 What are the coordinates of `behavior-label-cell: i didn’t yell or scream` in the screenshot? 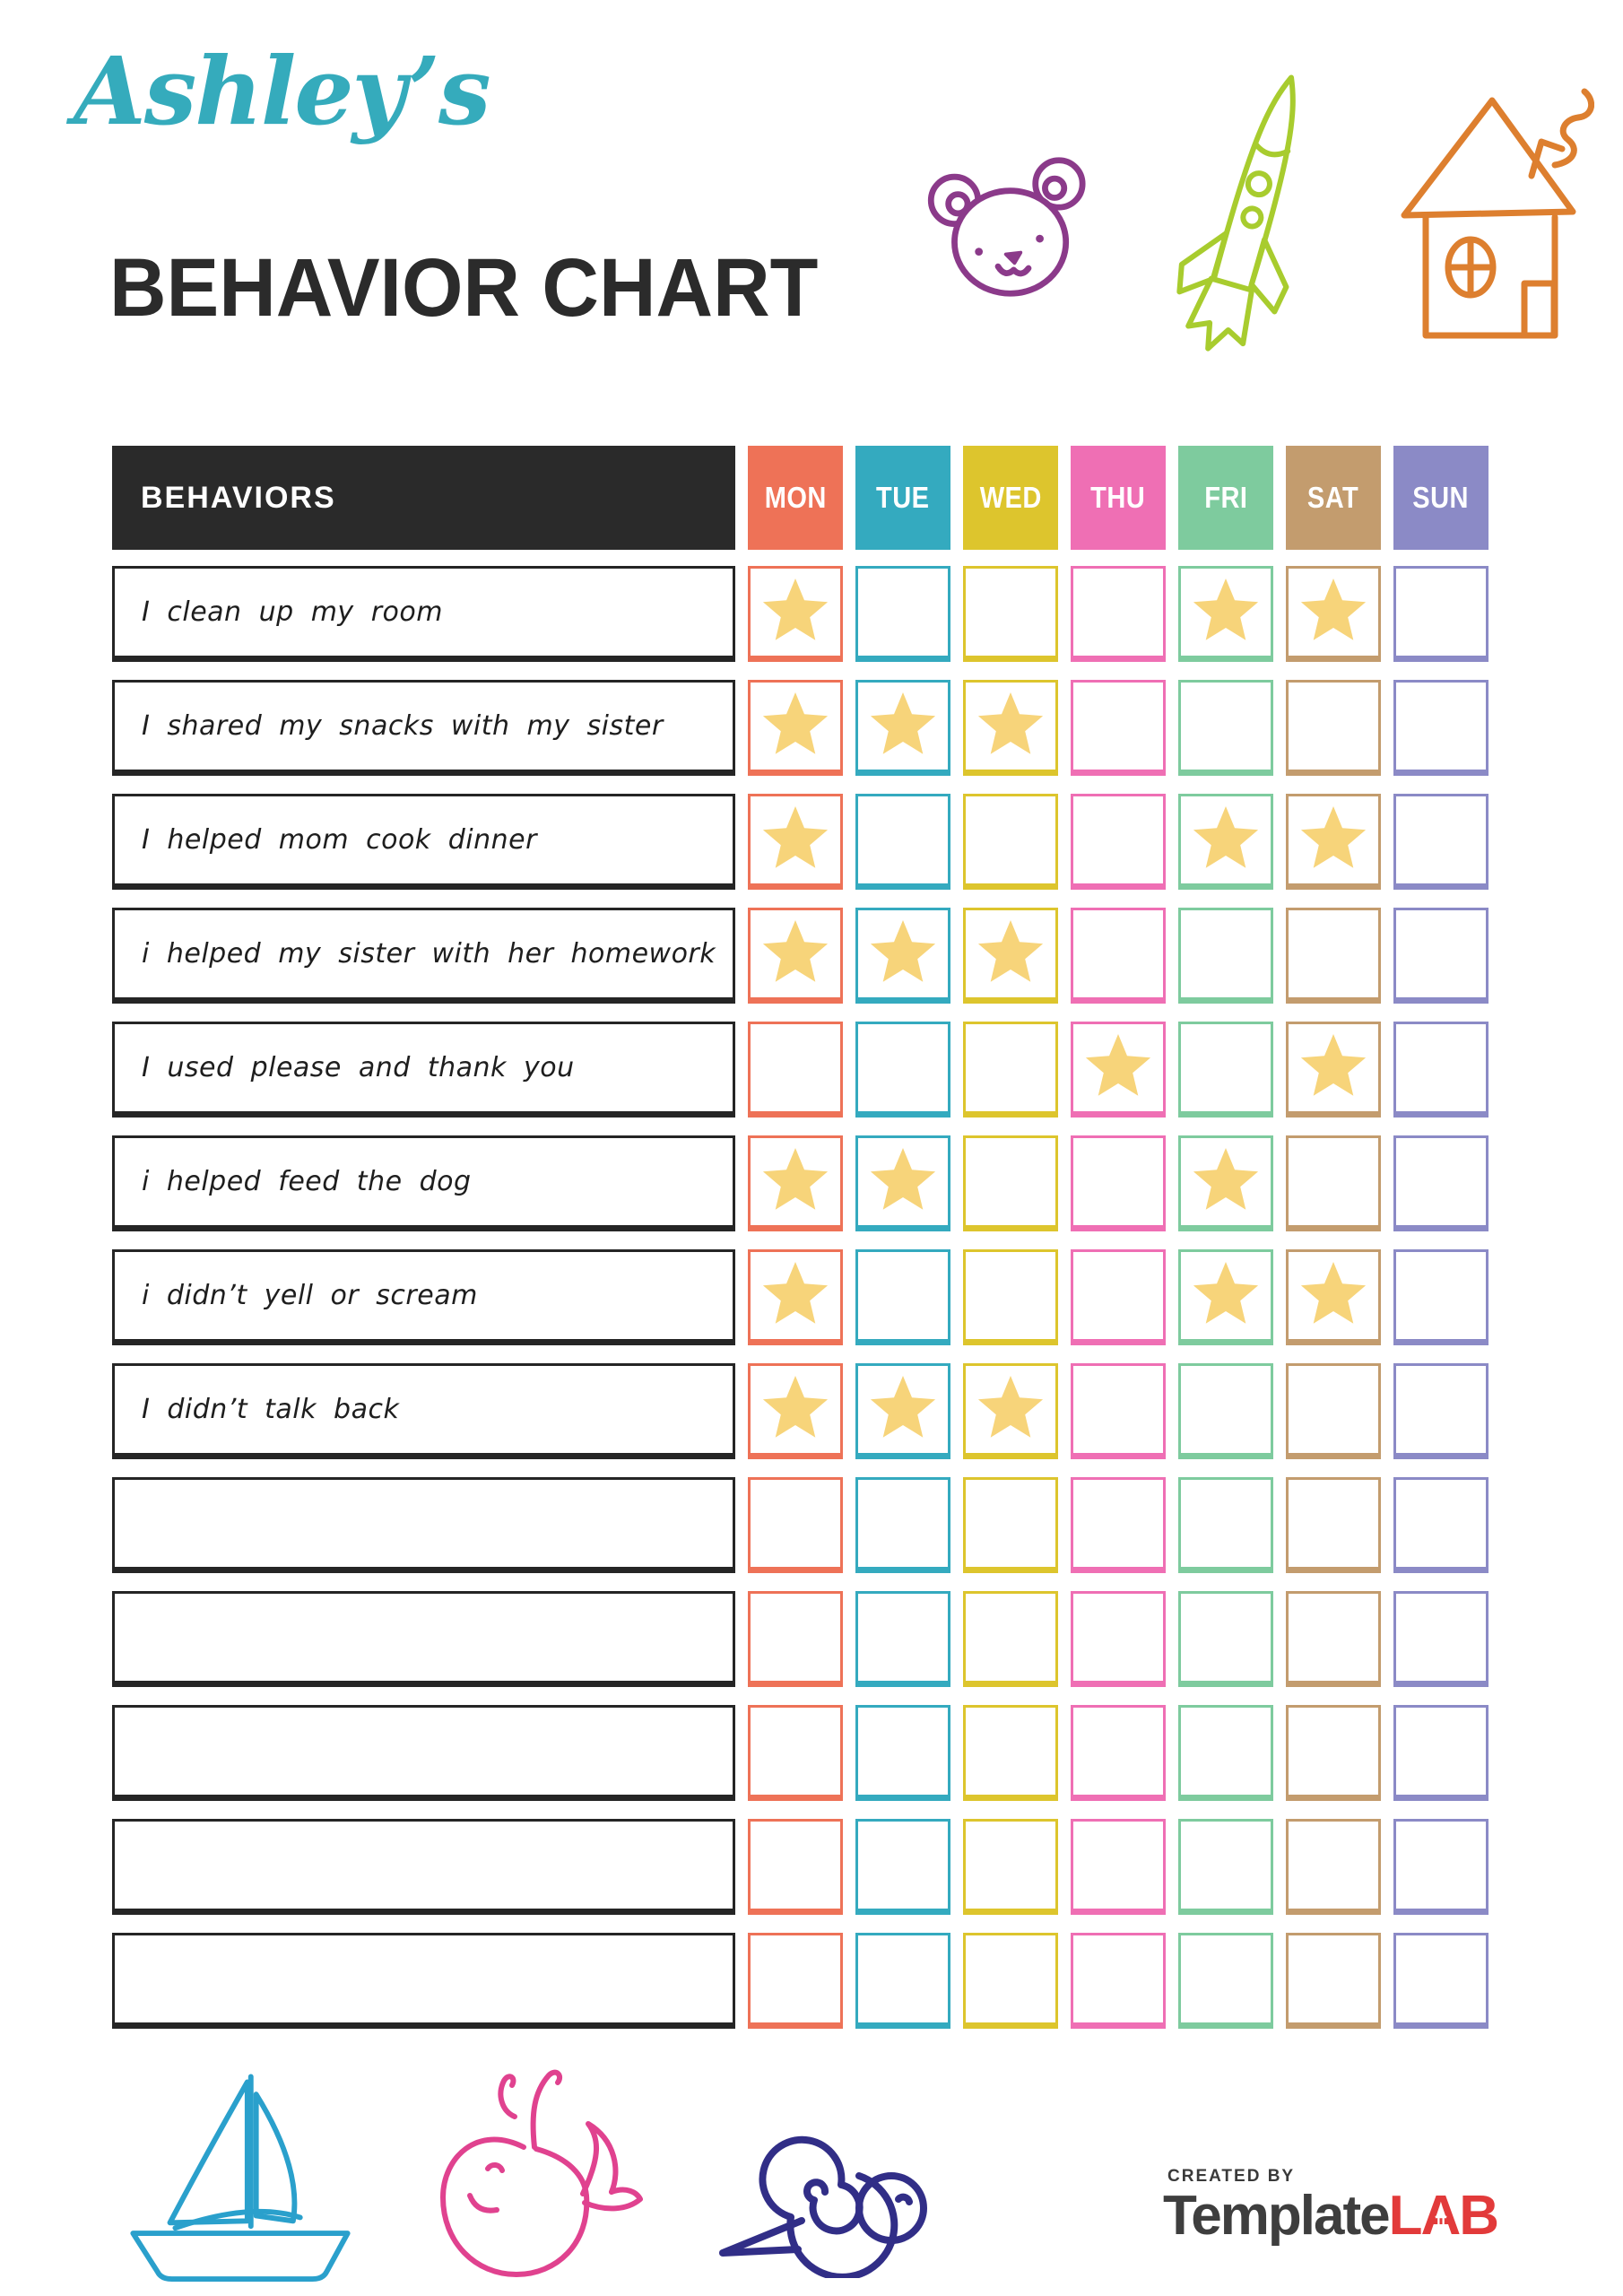 It's located at (423, 1297).